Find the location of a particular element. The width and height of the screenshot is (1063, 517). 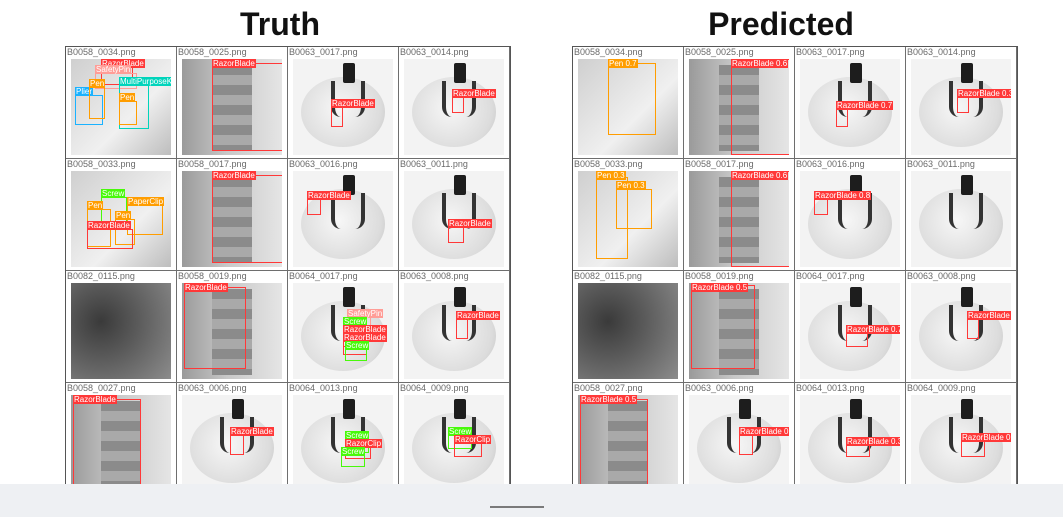

image-tile: B0063_0011.png RazorBlade is located at coordinates (454, 214).